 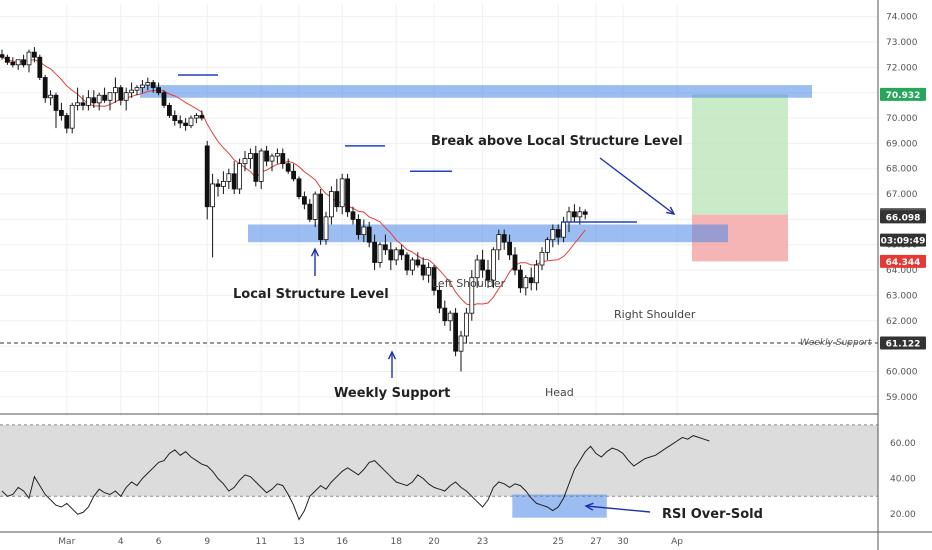 I want to click on arrow-shaft, so click(x=637, y=186).